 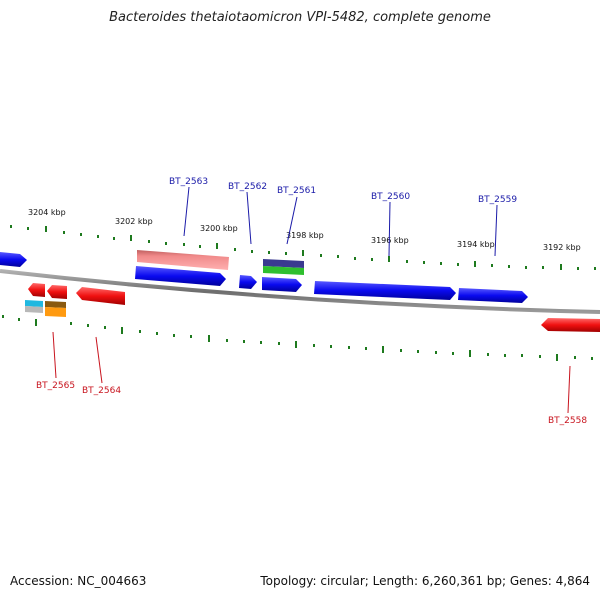 What do you see at coordinates (47, 212) in the screenshot?
I see `scale-label-3204: 3204 kbp` at bounding box center [47, 212].